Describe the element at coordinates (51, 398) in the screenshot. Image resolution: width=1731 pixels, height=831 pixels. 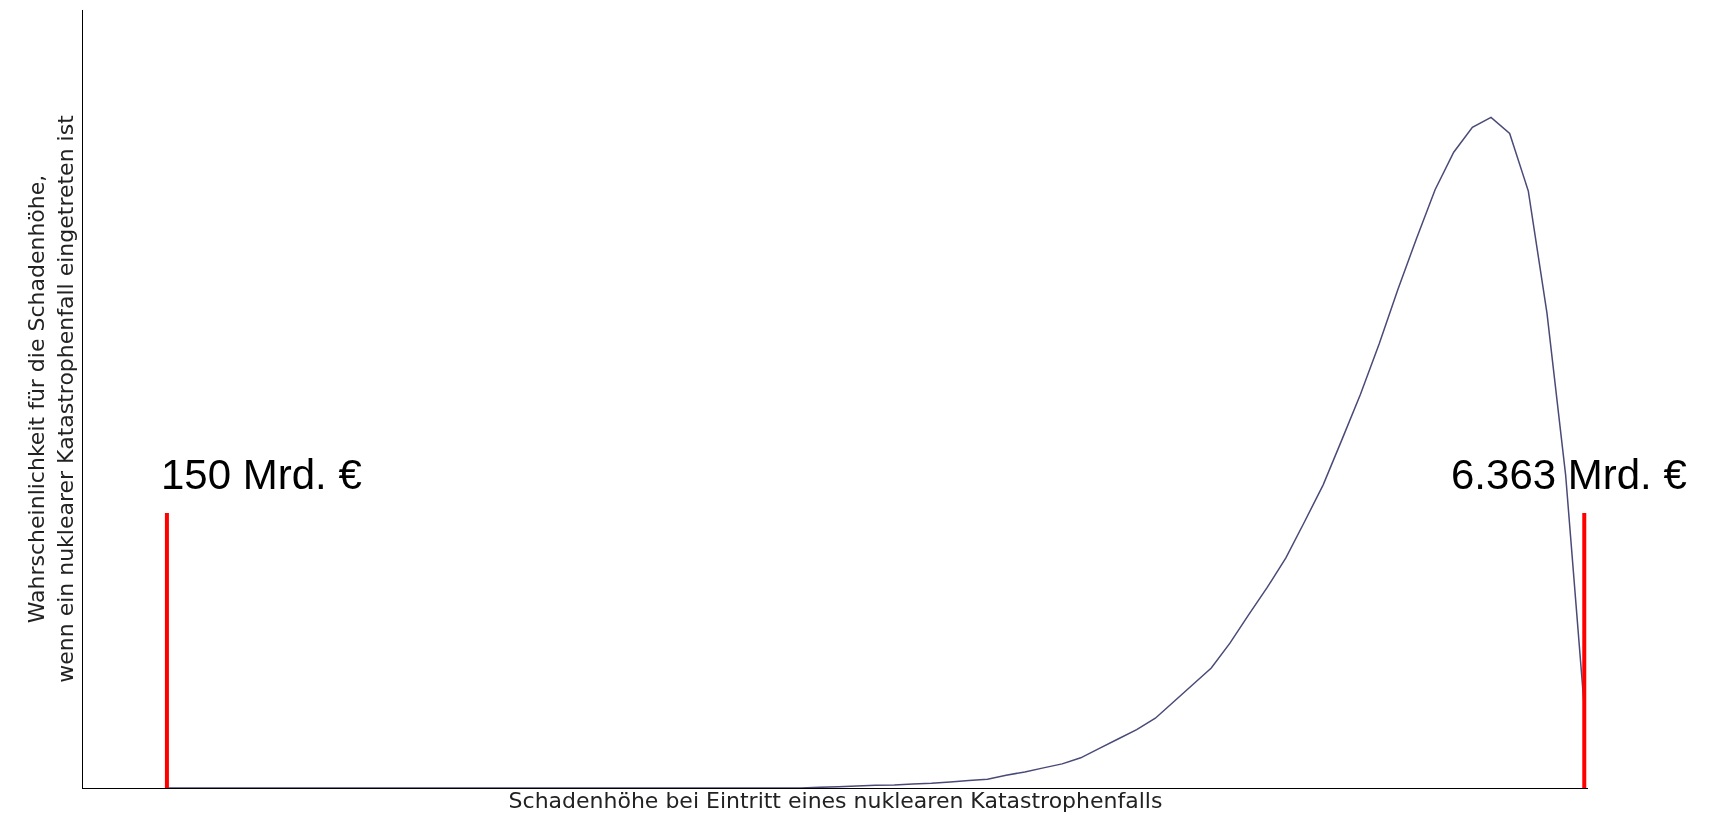
I see `y-axis-title: Wahrscheinlichkeit für die Schadenhöhe, wenn ein nuklearer Katastrophenfall eingetreten ist` at that location.